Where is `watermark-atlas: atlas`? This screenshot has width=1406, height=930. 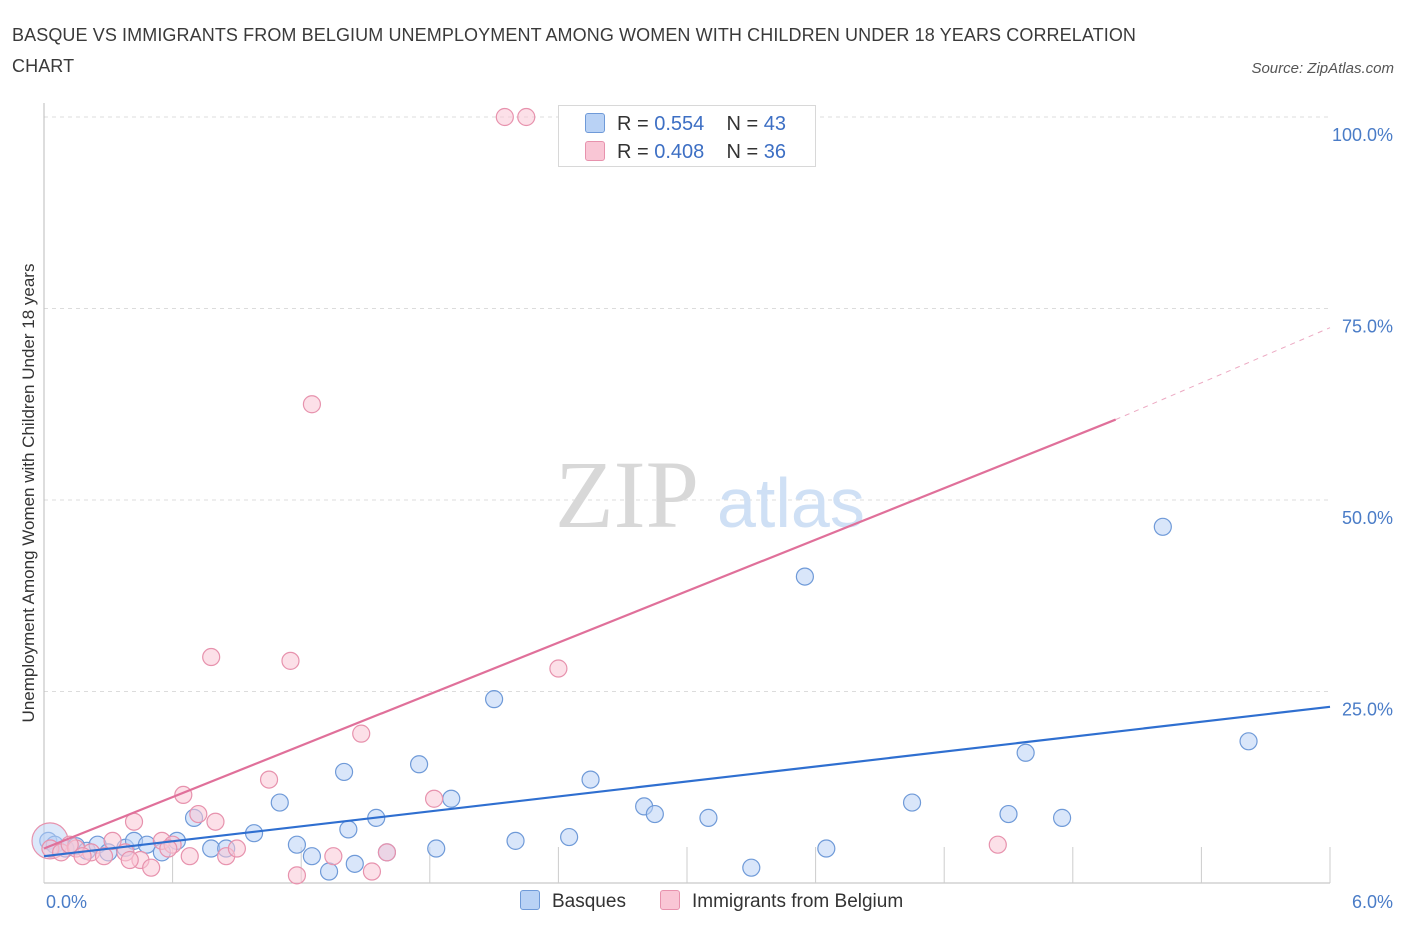 watermark-atlas: atlas is located at coordinates (791, 503).